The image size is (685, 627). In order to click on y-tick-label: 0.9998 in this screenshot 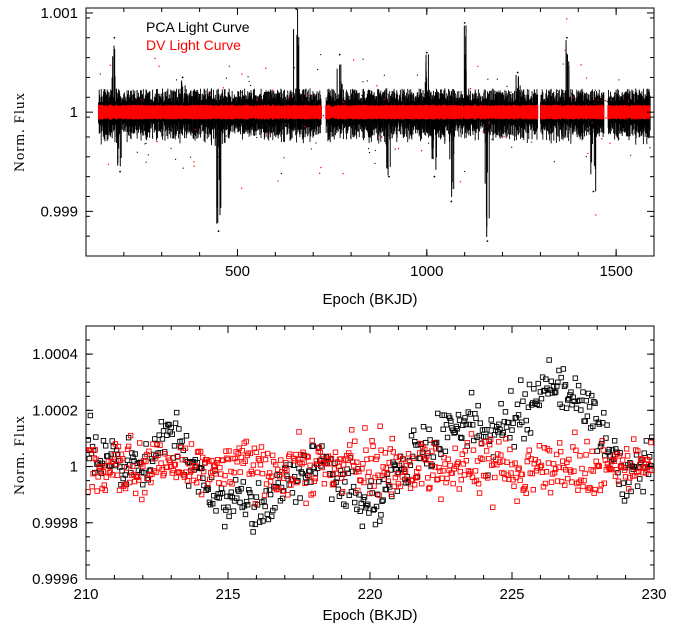, I will do `click(55, 523)`.